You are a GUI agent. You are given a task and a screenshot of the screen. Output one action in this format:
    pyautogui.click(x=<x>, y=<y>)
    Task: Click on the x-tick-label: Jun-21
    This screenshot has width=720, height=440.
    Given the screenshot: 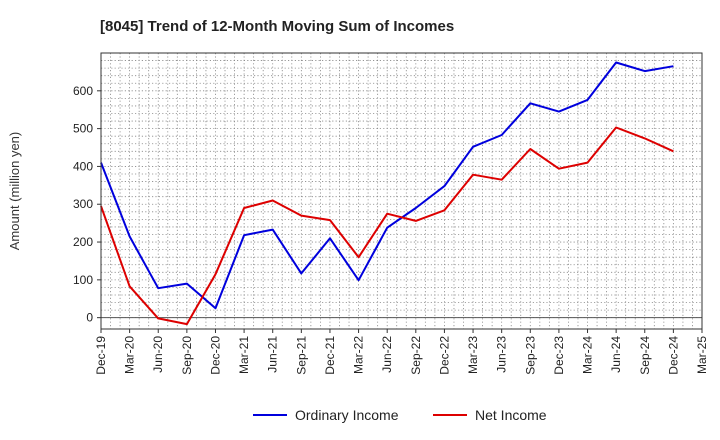 What is the action you would take?
    pyautogui.click(x=273, y=354)
    